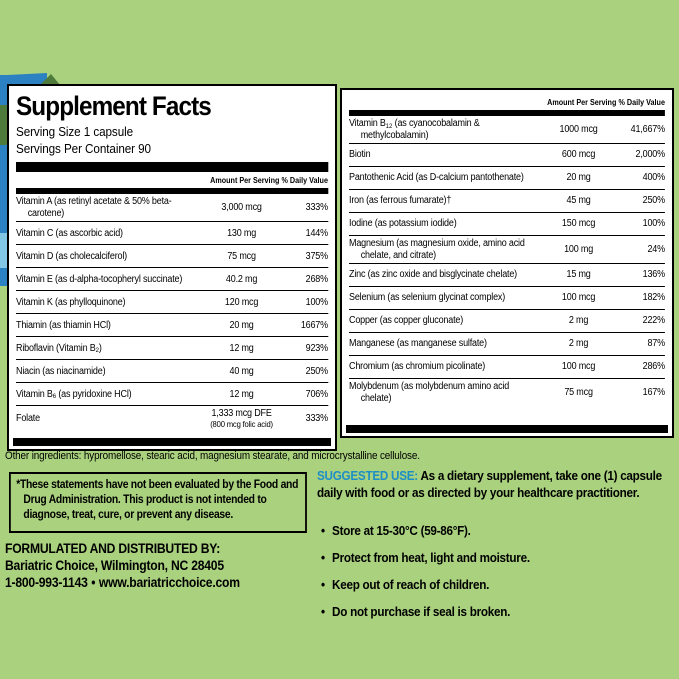  Describe the element at coordinates (499, 585) in the screenshot. I see `storage-instruction: • Keep out of reach of children.` at that location.